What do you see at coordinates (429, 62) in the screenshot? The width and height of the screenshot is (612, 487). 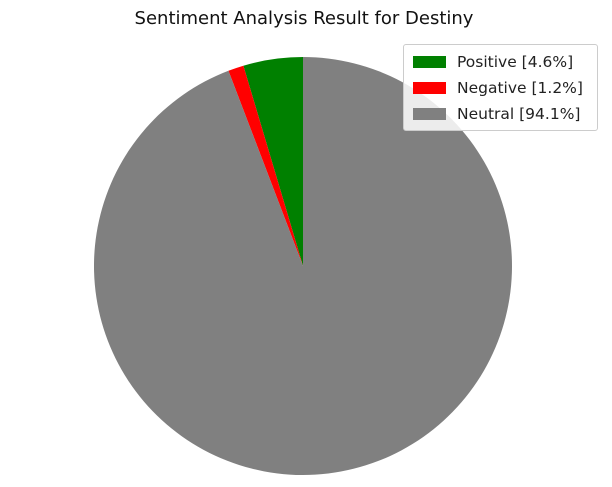 I see `legend-swatch-positive` at bounding box center [429, 62].